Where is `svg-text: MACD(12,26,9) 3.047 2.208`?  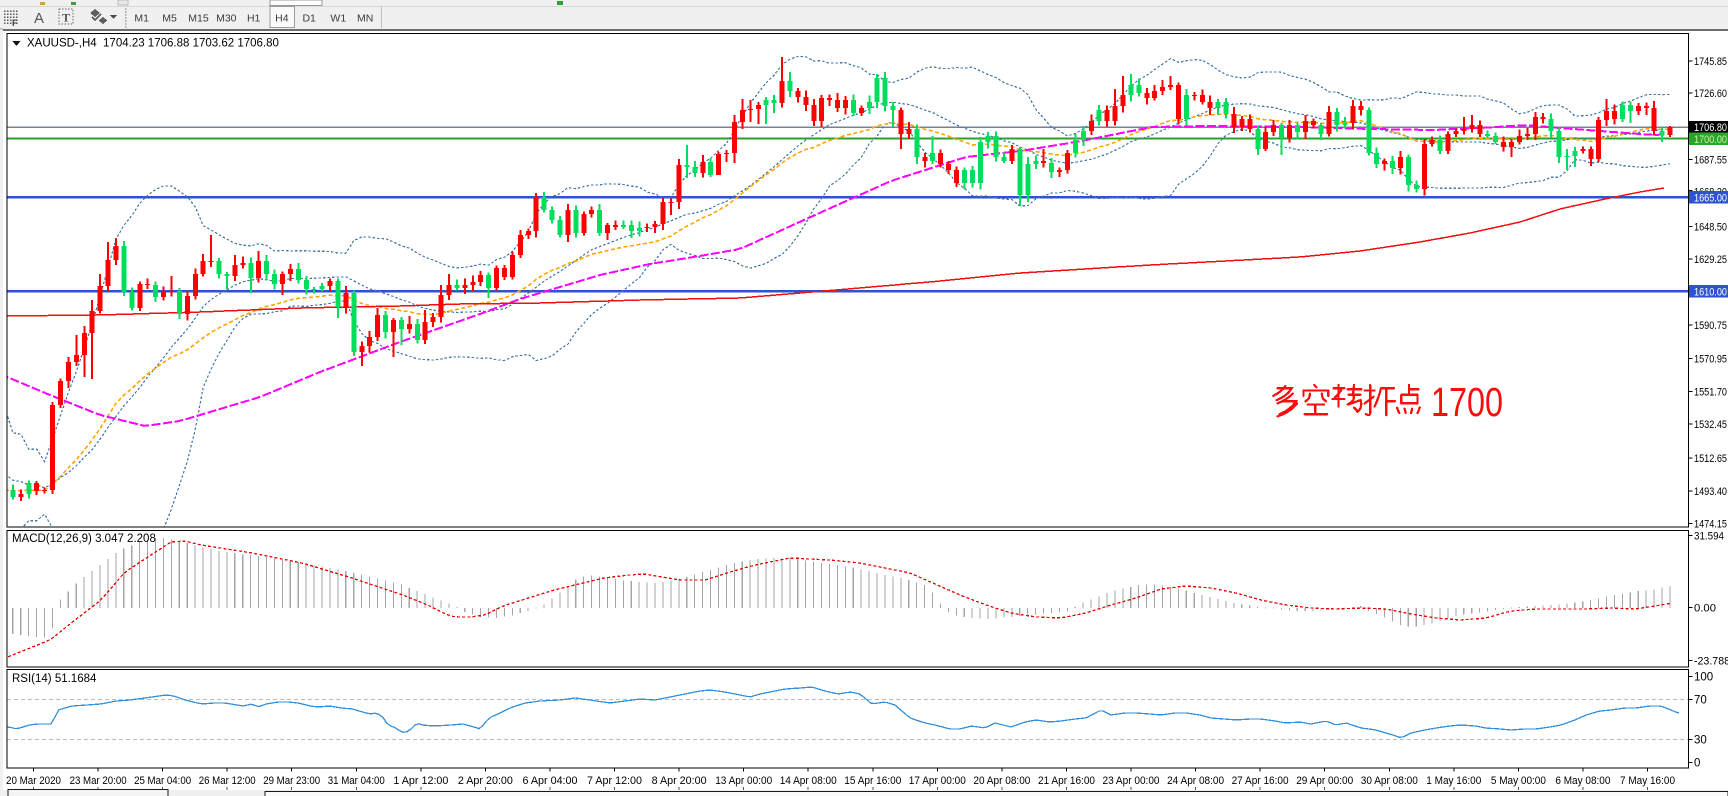 svg-text: MACD(12,26,9) 3.047 2.208 is located at coordinates (84, 539).